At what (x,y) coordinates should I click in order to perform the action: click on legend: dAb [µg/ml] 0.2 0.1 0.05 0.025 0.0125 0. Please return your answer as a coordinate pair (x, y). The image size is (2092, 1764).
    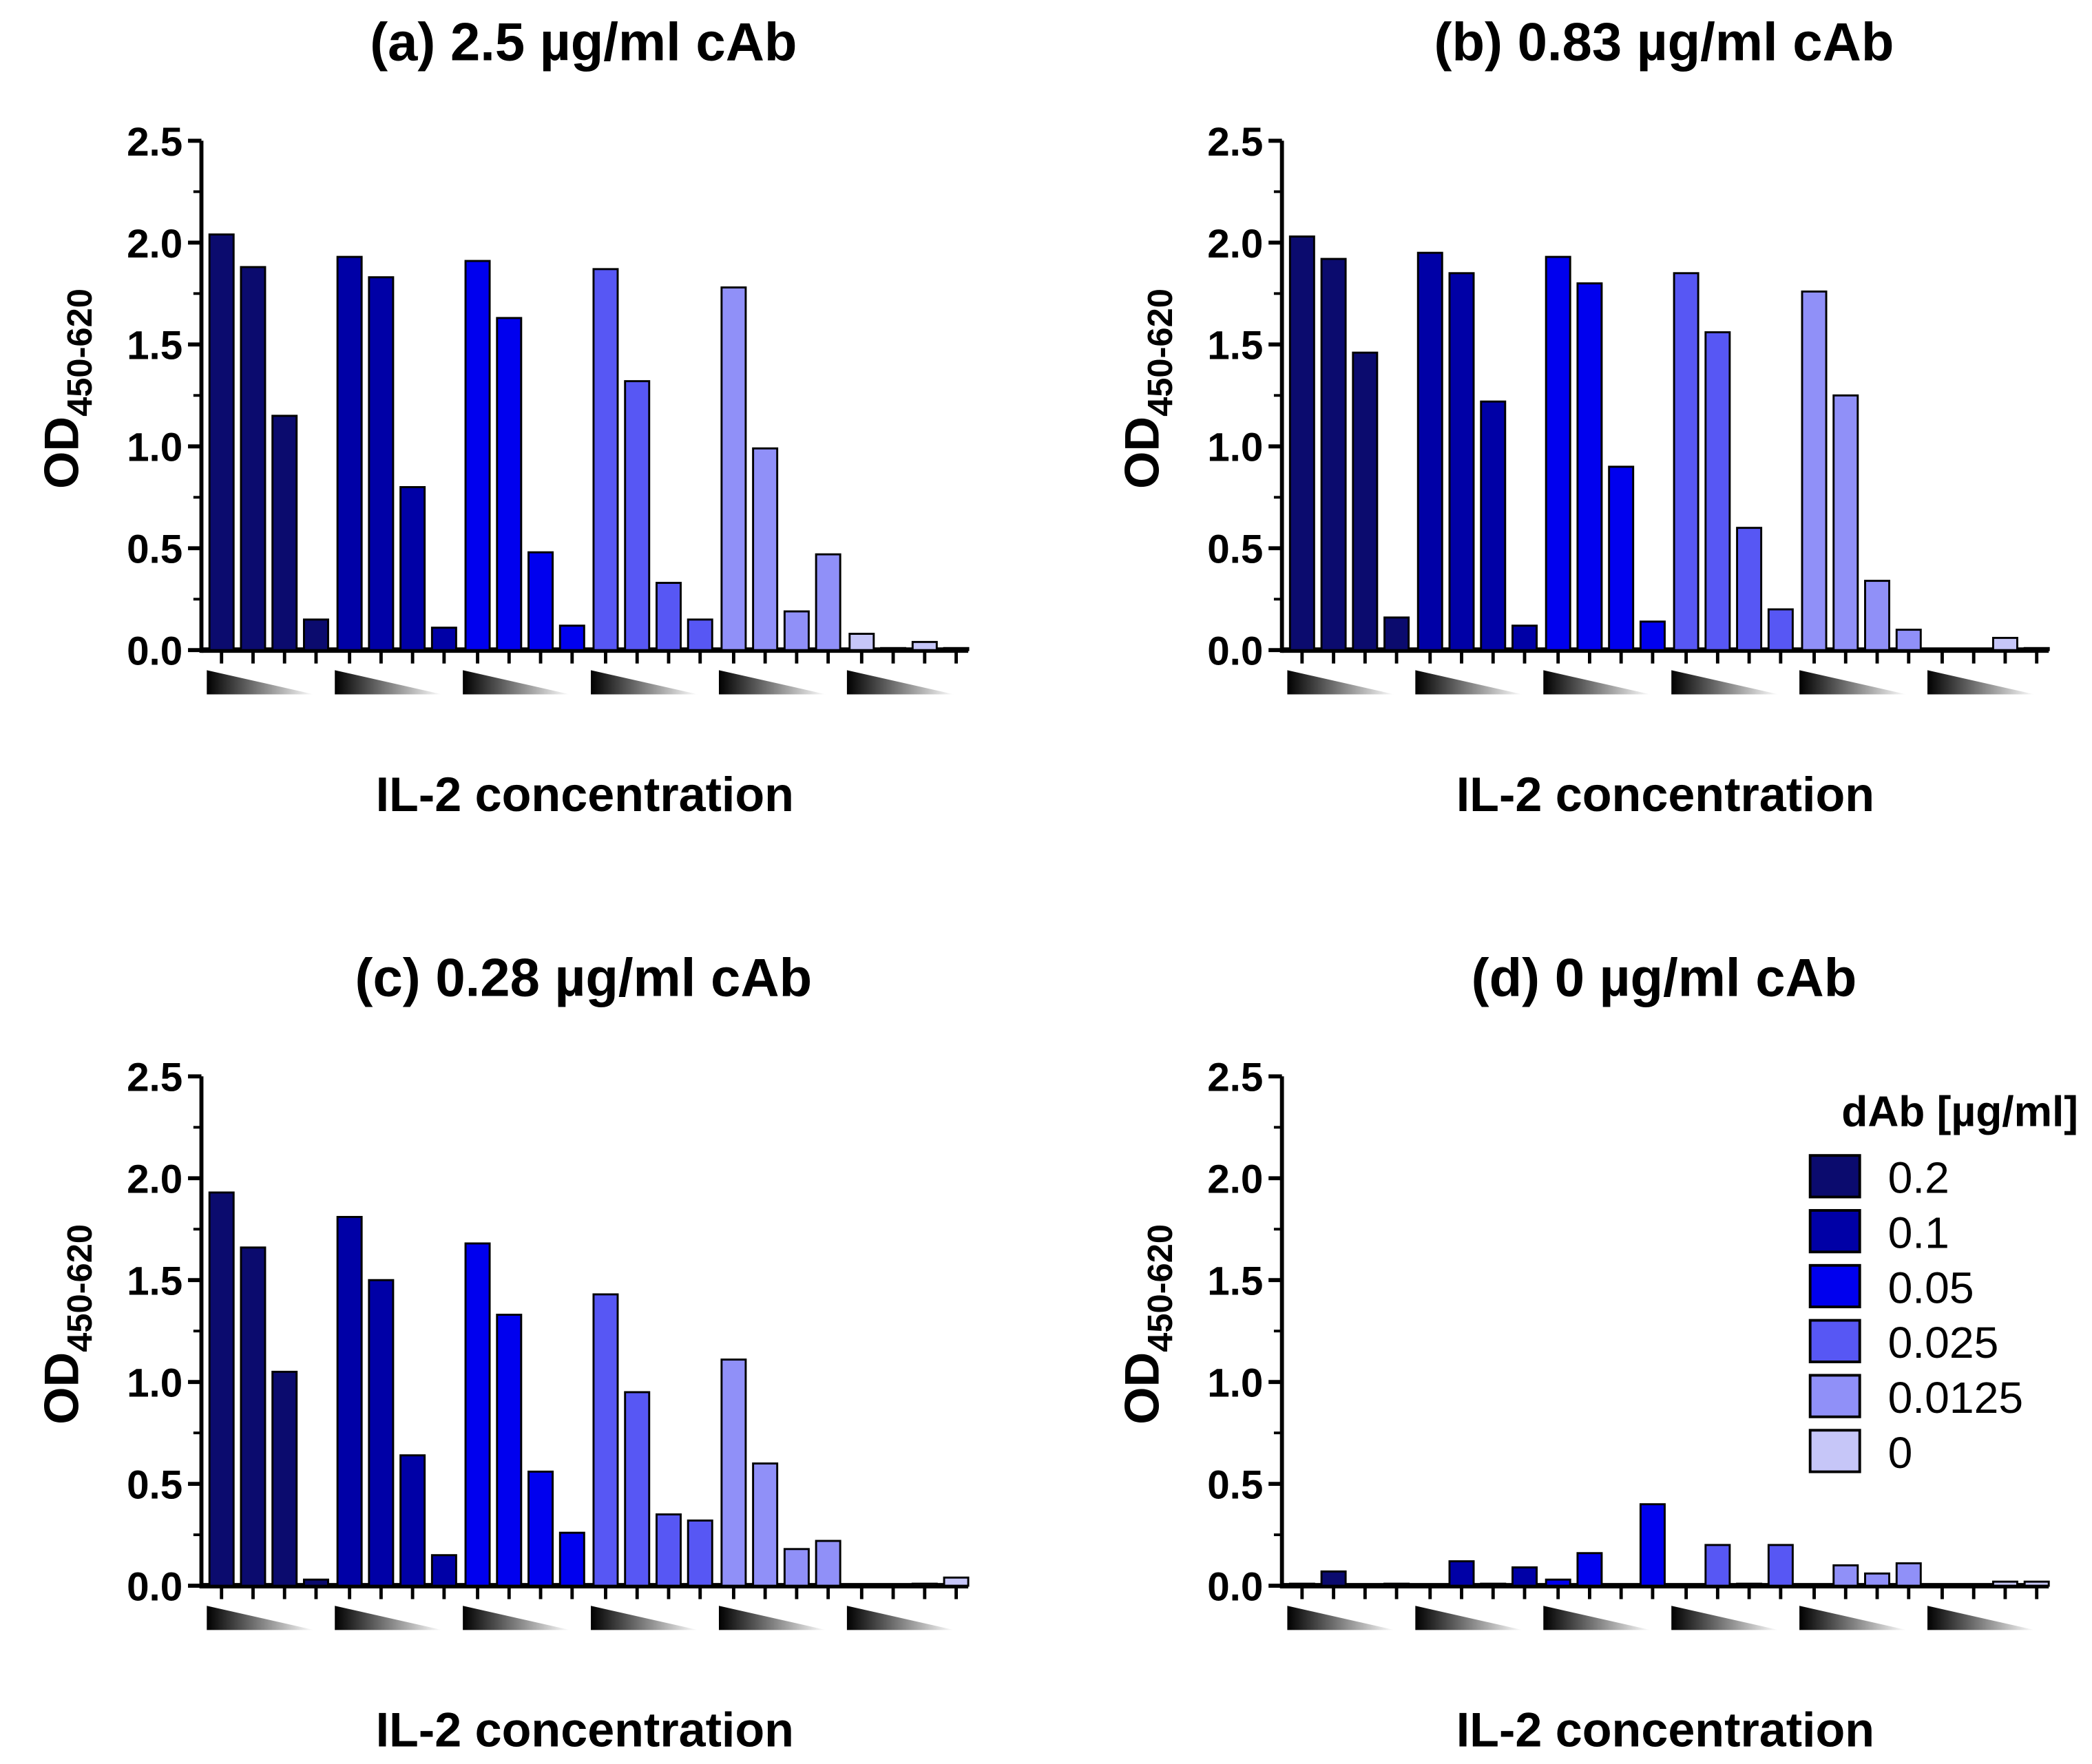
    Looking at the image, I should click on (1943, 1283).